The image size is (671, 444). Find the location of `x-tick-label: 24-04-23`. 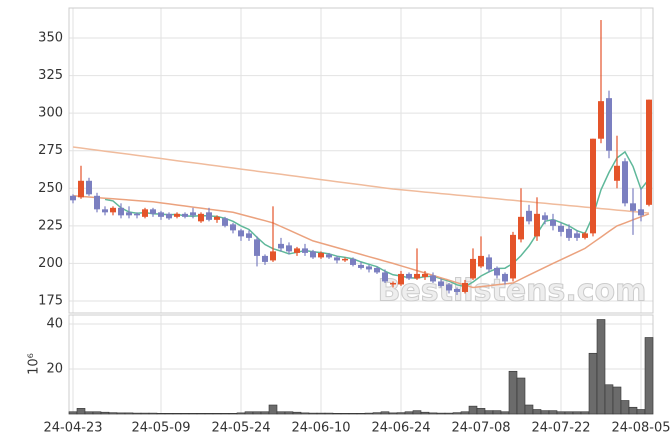

x-tick-label: 24-04-23 is located at coordinates (72, 428).